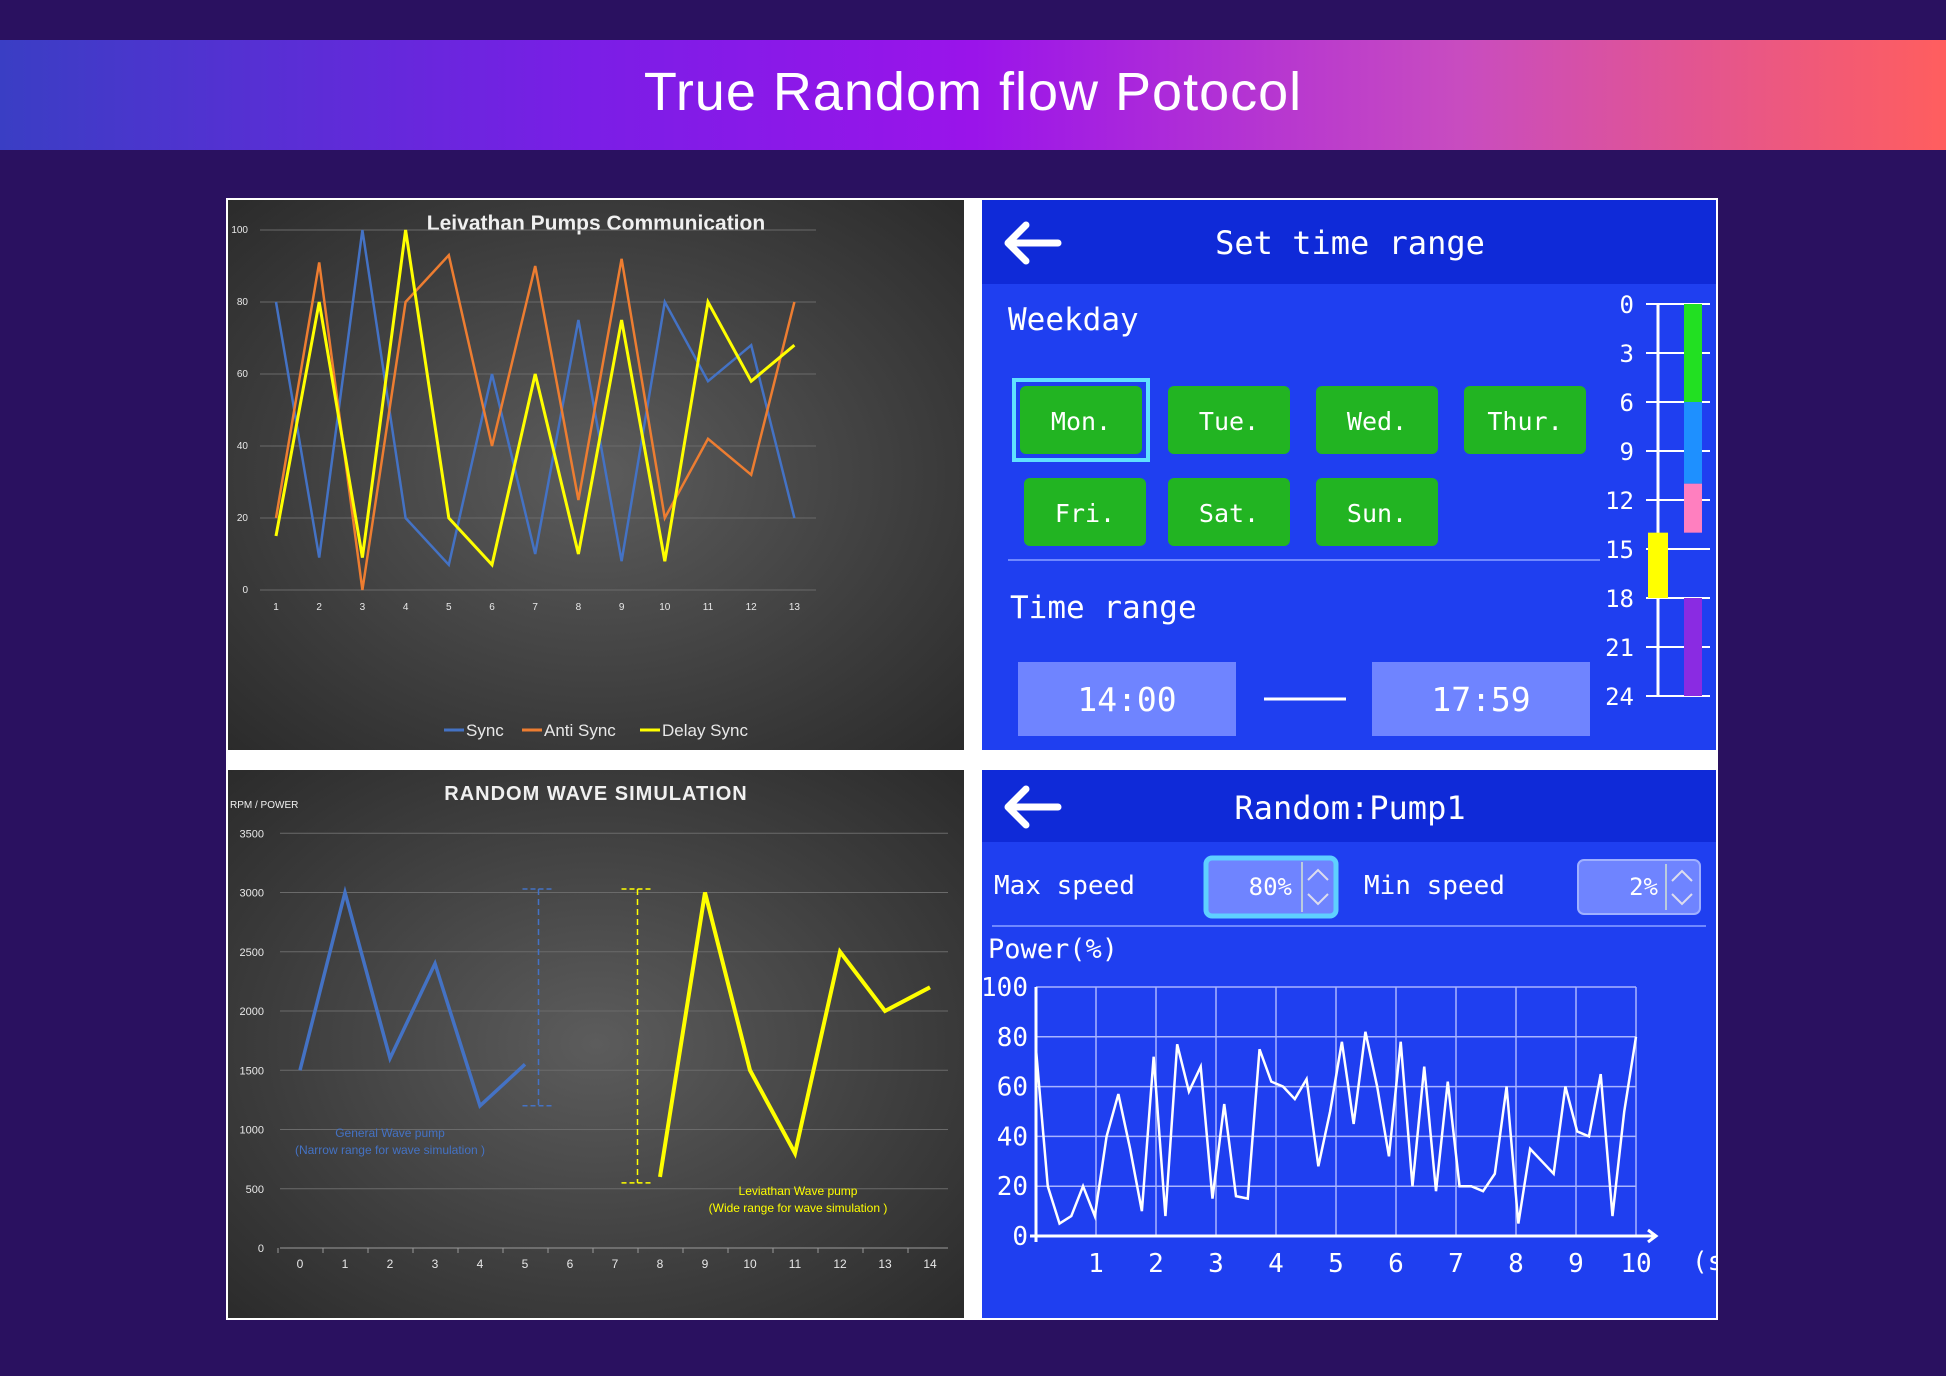 This screenshot has height=1376, width=1946. What do you see at coordinates (535, 607) in the screenshot?
I see `chart1-xtick-label: 7` at bounding box center [535, 607].